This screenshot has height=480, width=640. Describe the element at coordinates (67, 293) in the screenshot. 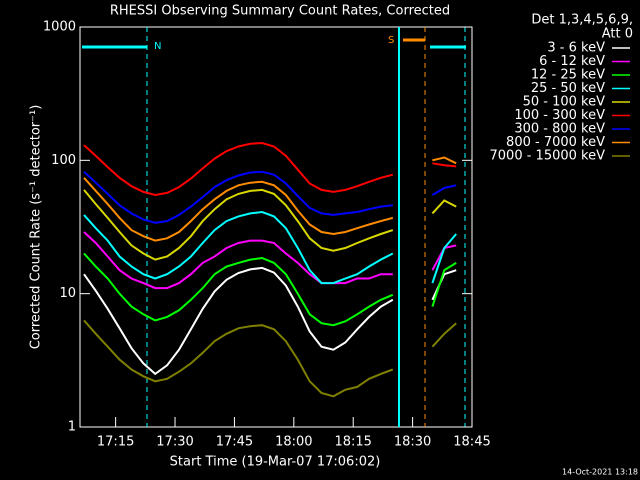

I see `y-tick-label: 10` at that location.